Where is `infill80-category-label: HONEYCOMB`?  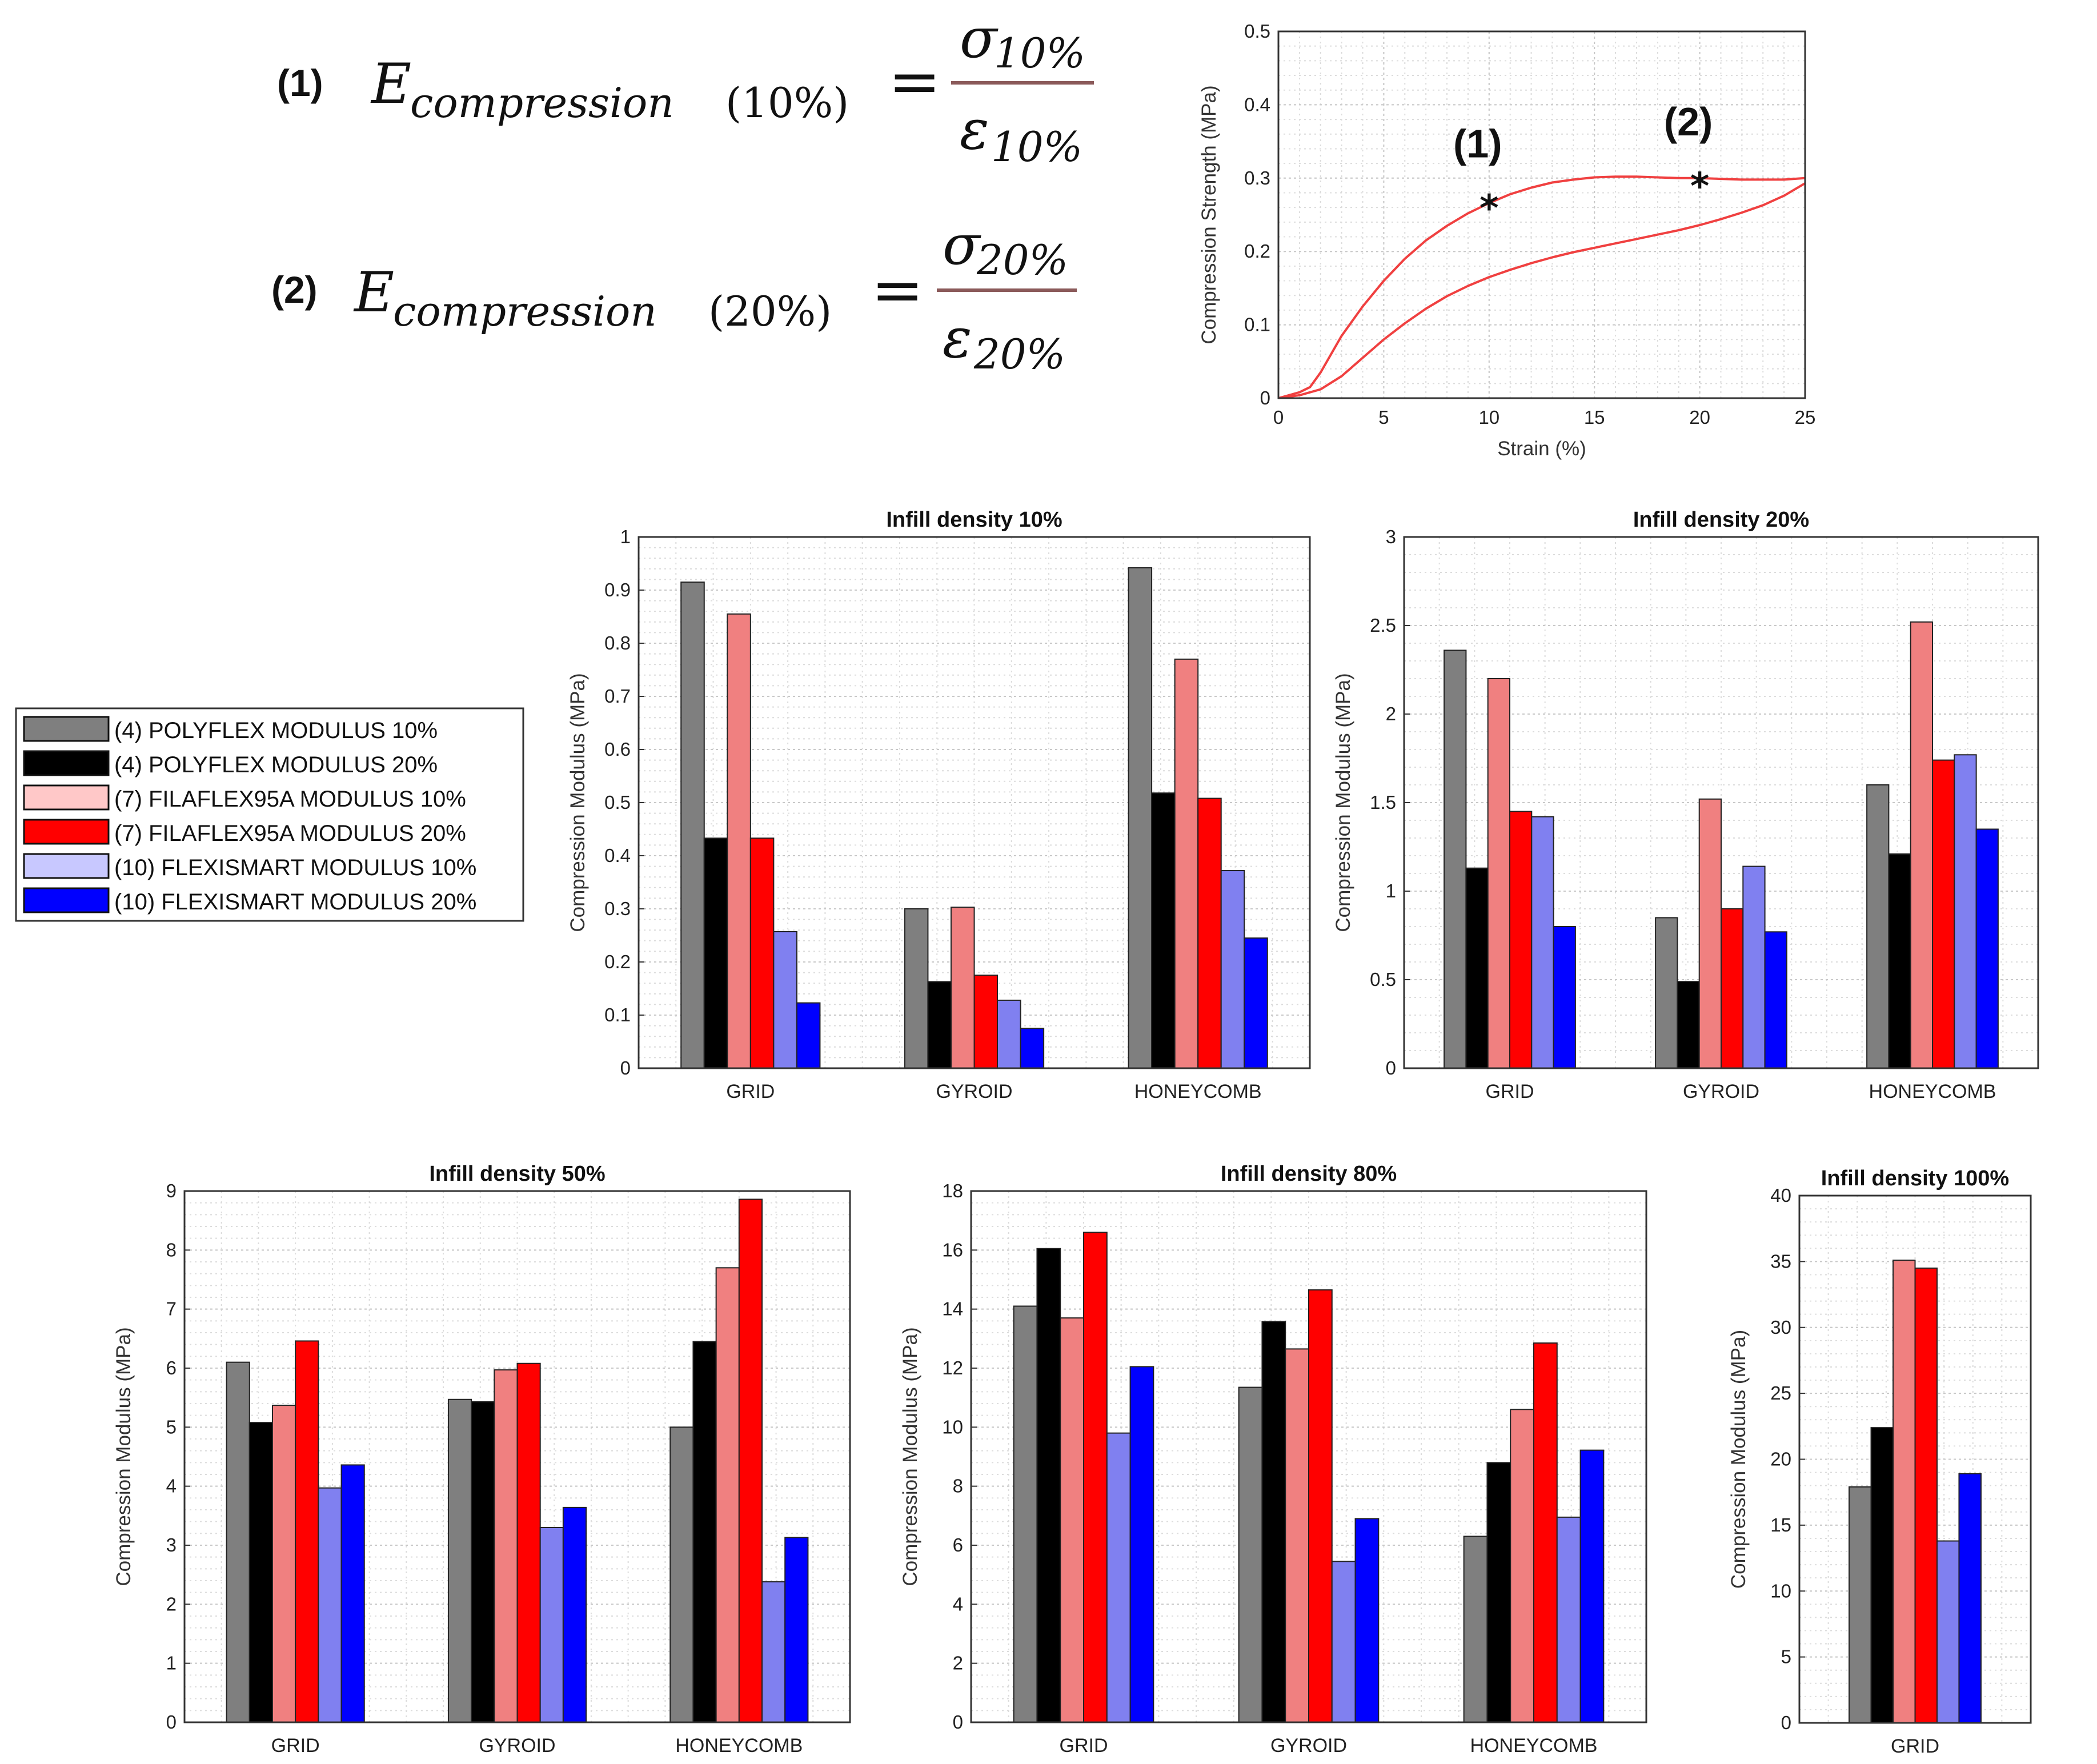
infill80-category-label: HONEYCOMB is located at coordinates (1534, 1746).